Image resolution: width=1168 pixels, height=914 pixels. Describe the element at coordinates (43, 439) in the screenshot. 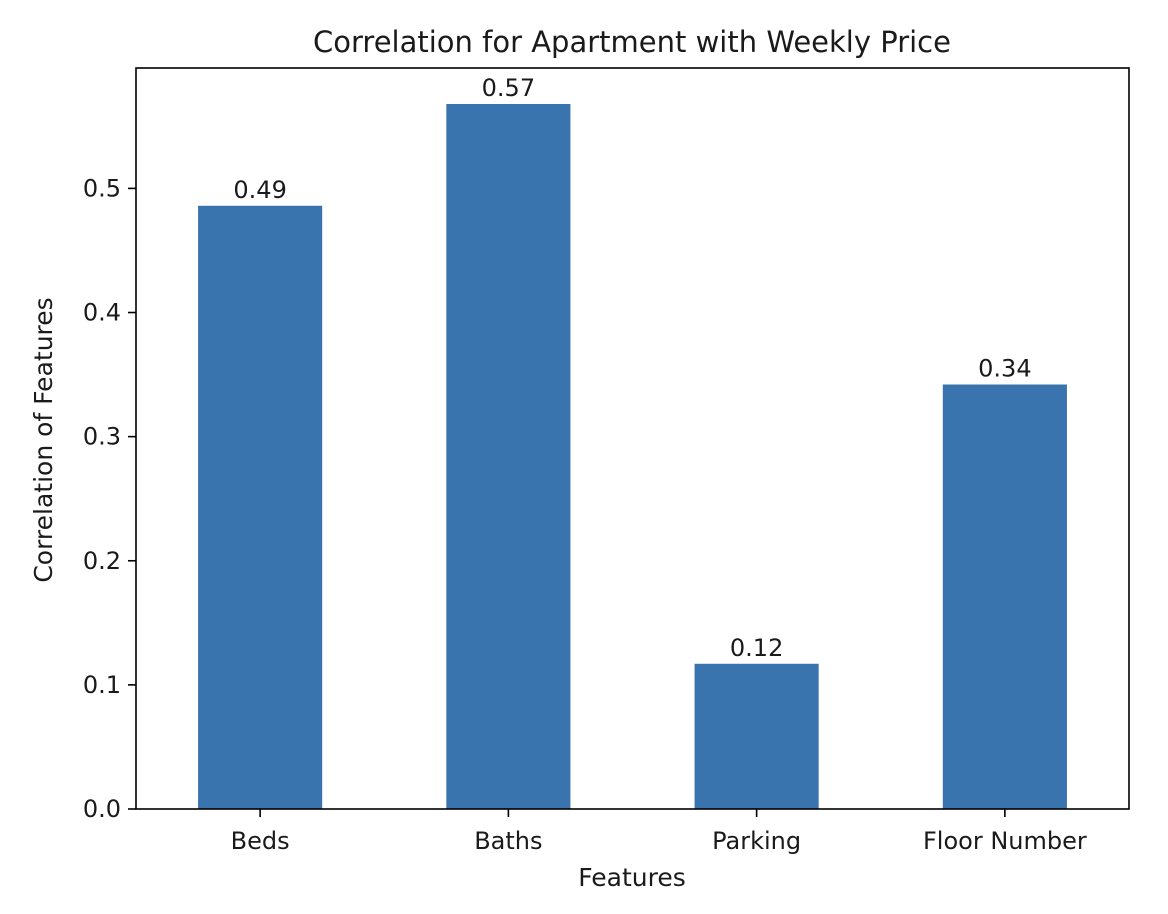

I see `y-axis-title: Correlation of Features` at that location.